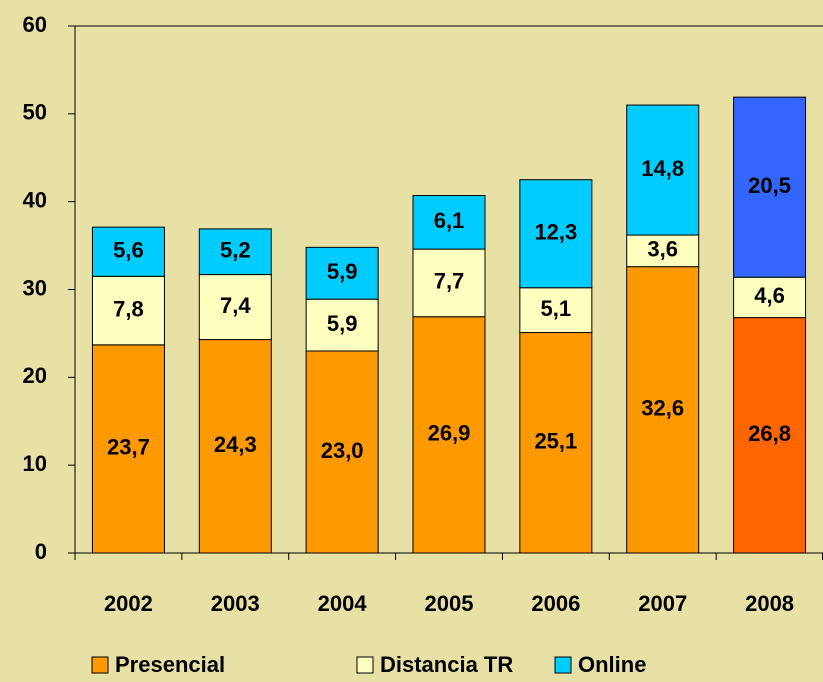  What do you see at coordinates (35, 287) in the screenshot?
I see `y-tick-label: 30` at bounding box center [35, 287].